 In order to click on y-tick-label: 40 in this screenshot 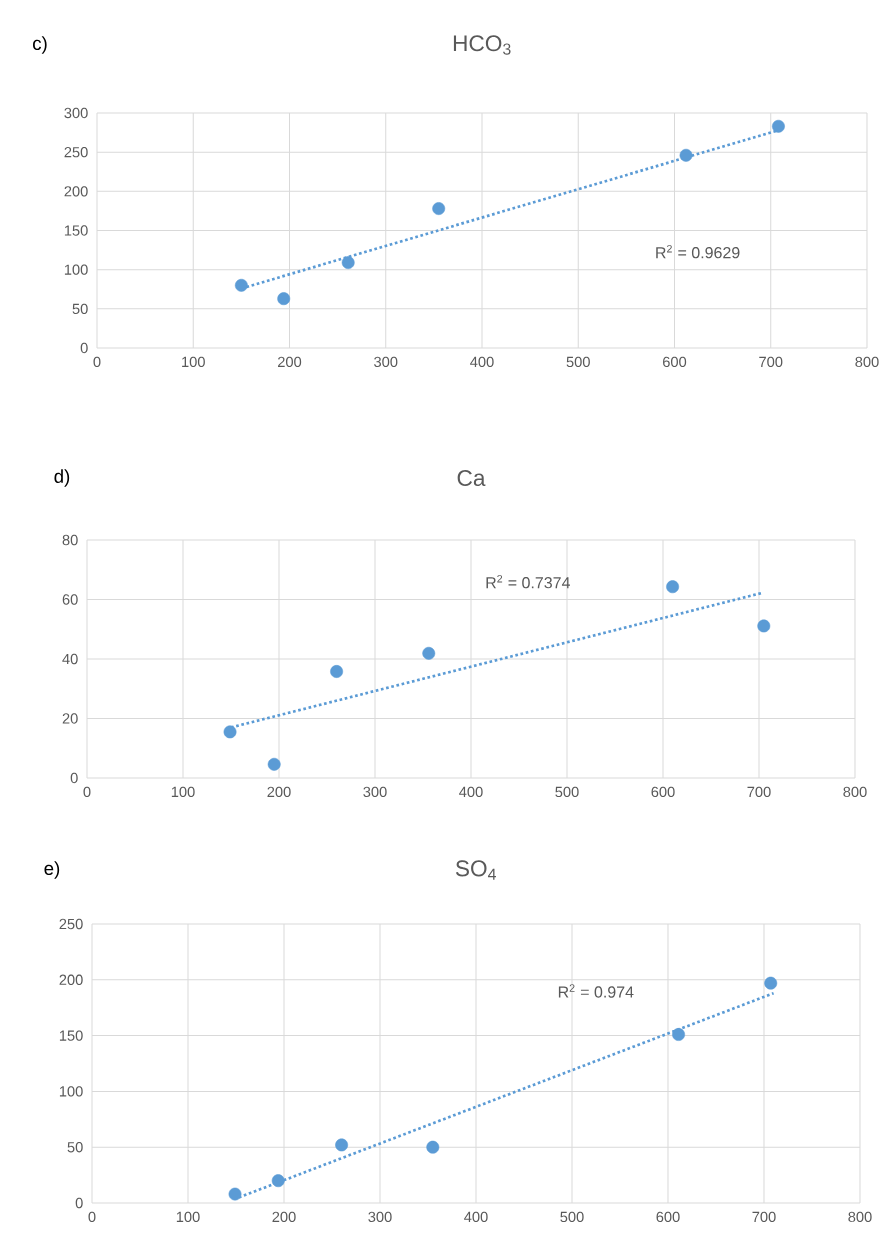, I will do `click(70, 659)`.